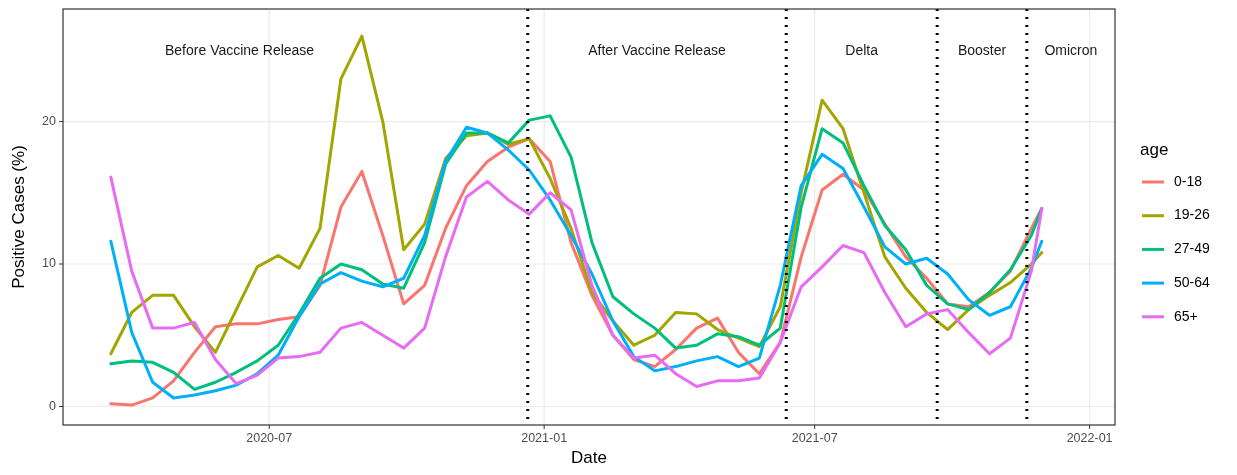 The image size is (1237, 475). Describe the element at coordinates (53, 405) in the screenshot. I see `y-tick-label: 0` at that location.